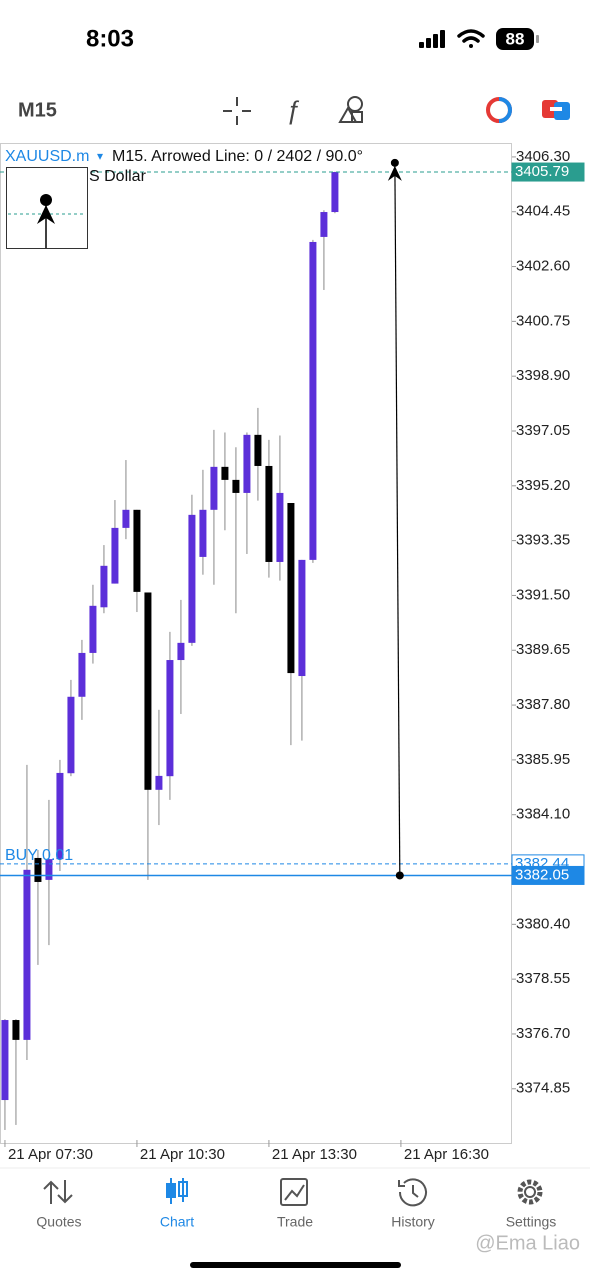  I want to click on symbol-description: S Dollar, so click(118, 176).